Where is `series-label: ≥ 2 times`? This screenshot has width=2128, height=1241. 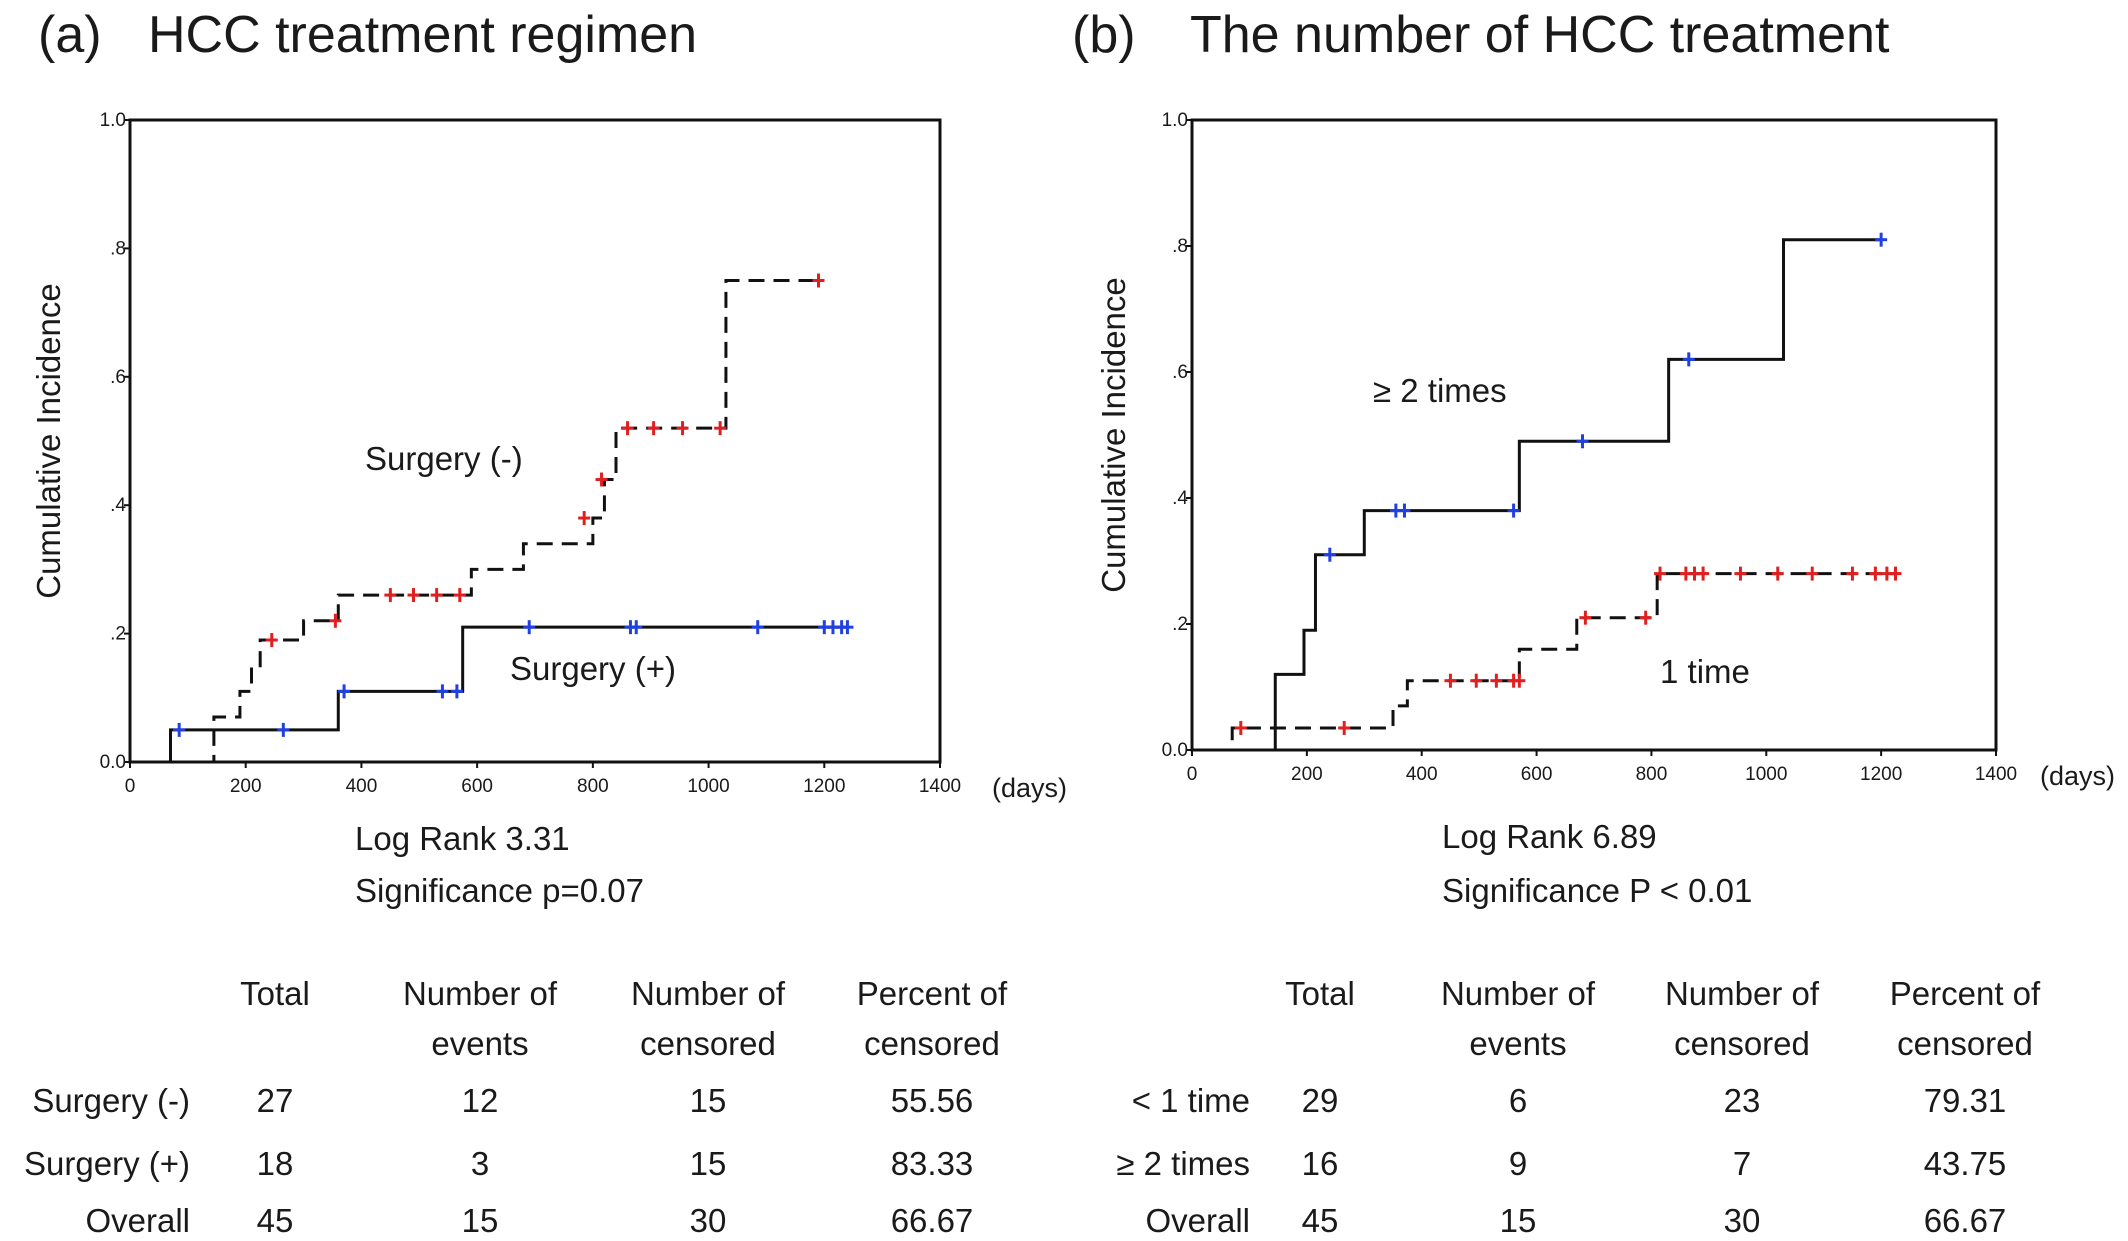
series-label: ≥ 2 times is located at coordinates (1440, 390).